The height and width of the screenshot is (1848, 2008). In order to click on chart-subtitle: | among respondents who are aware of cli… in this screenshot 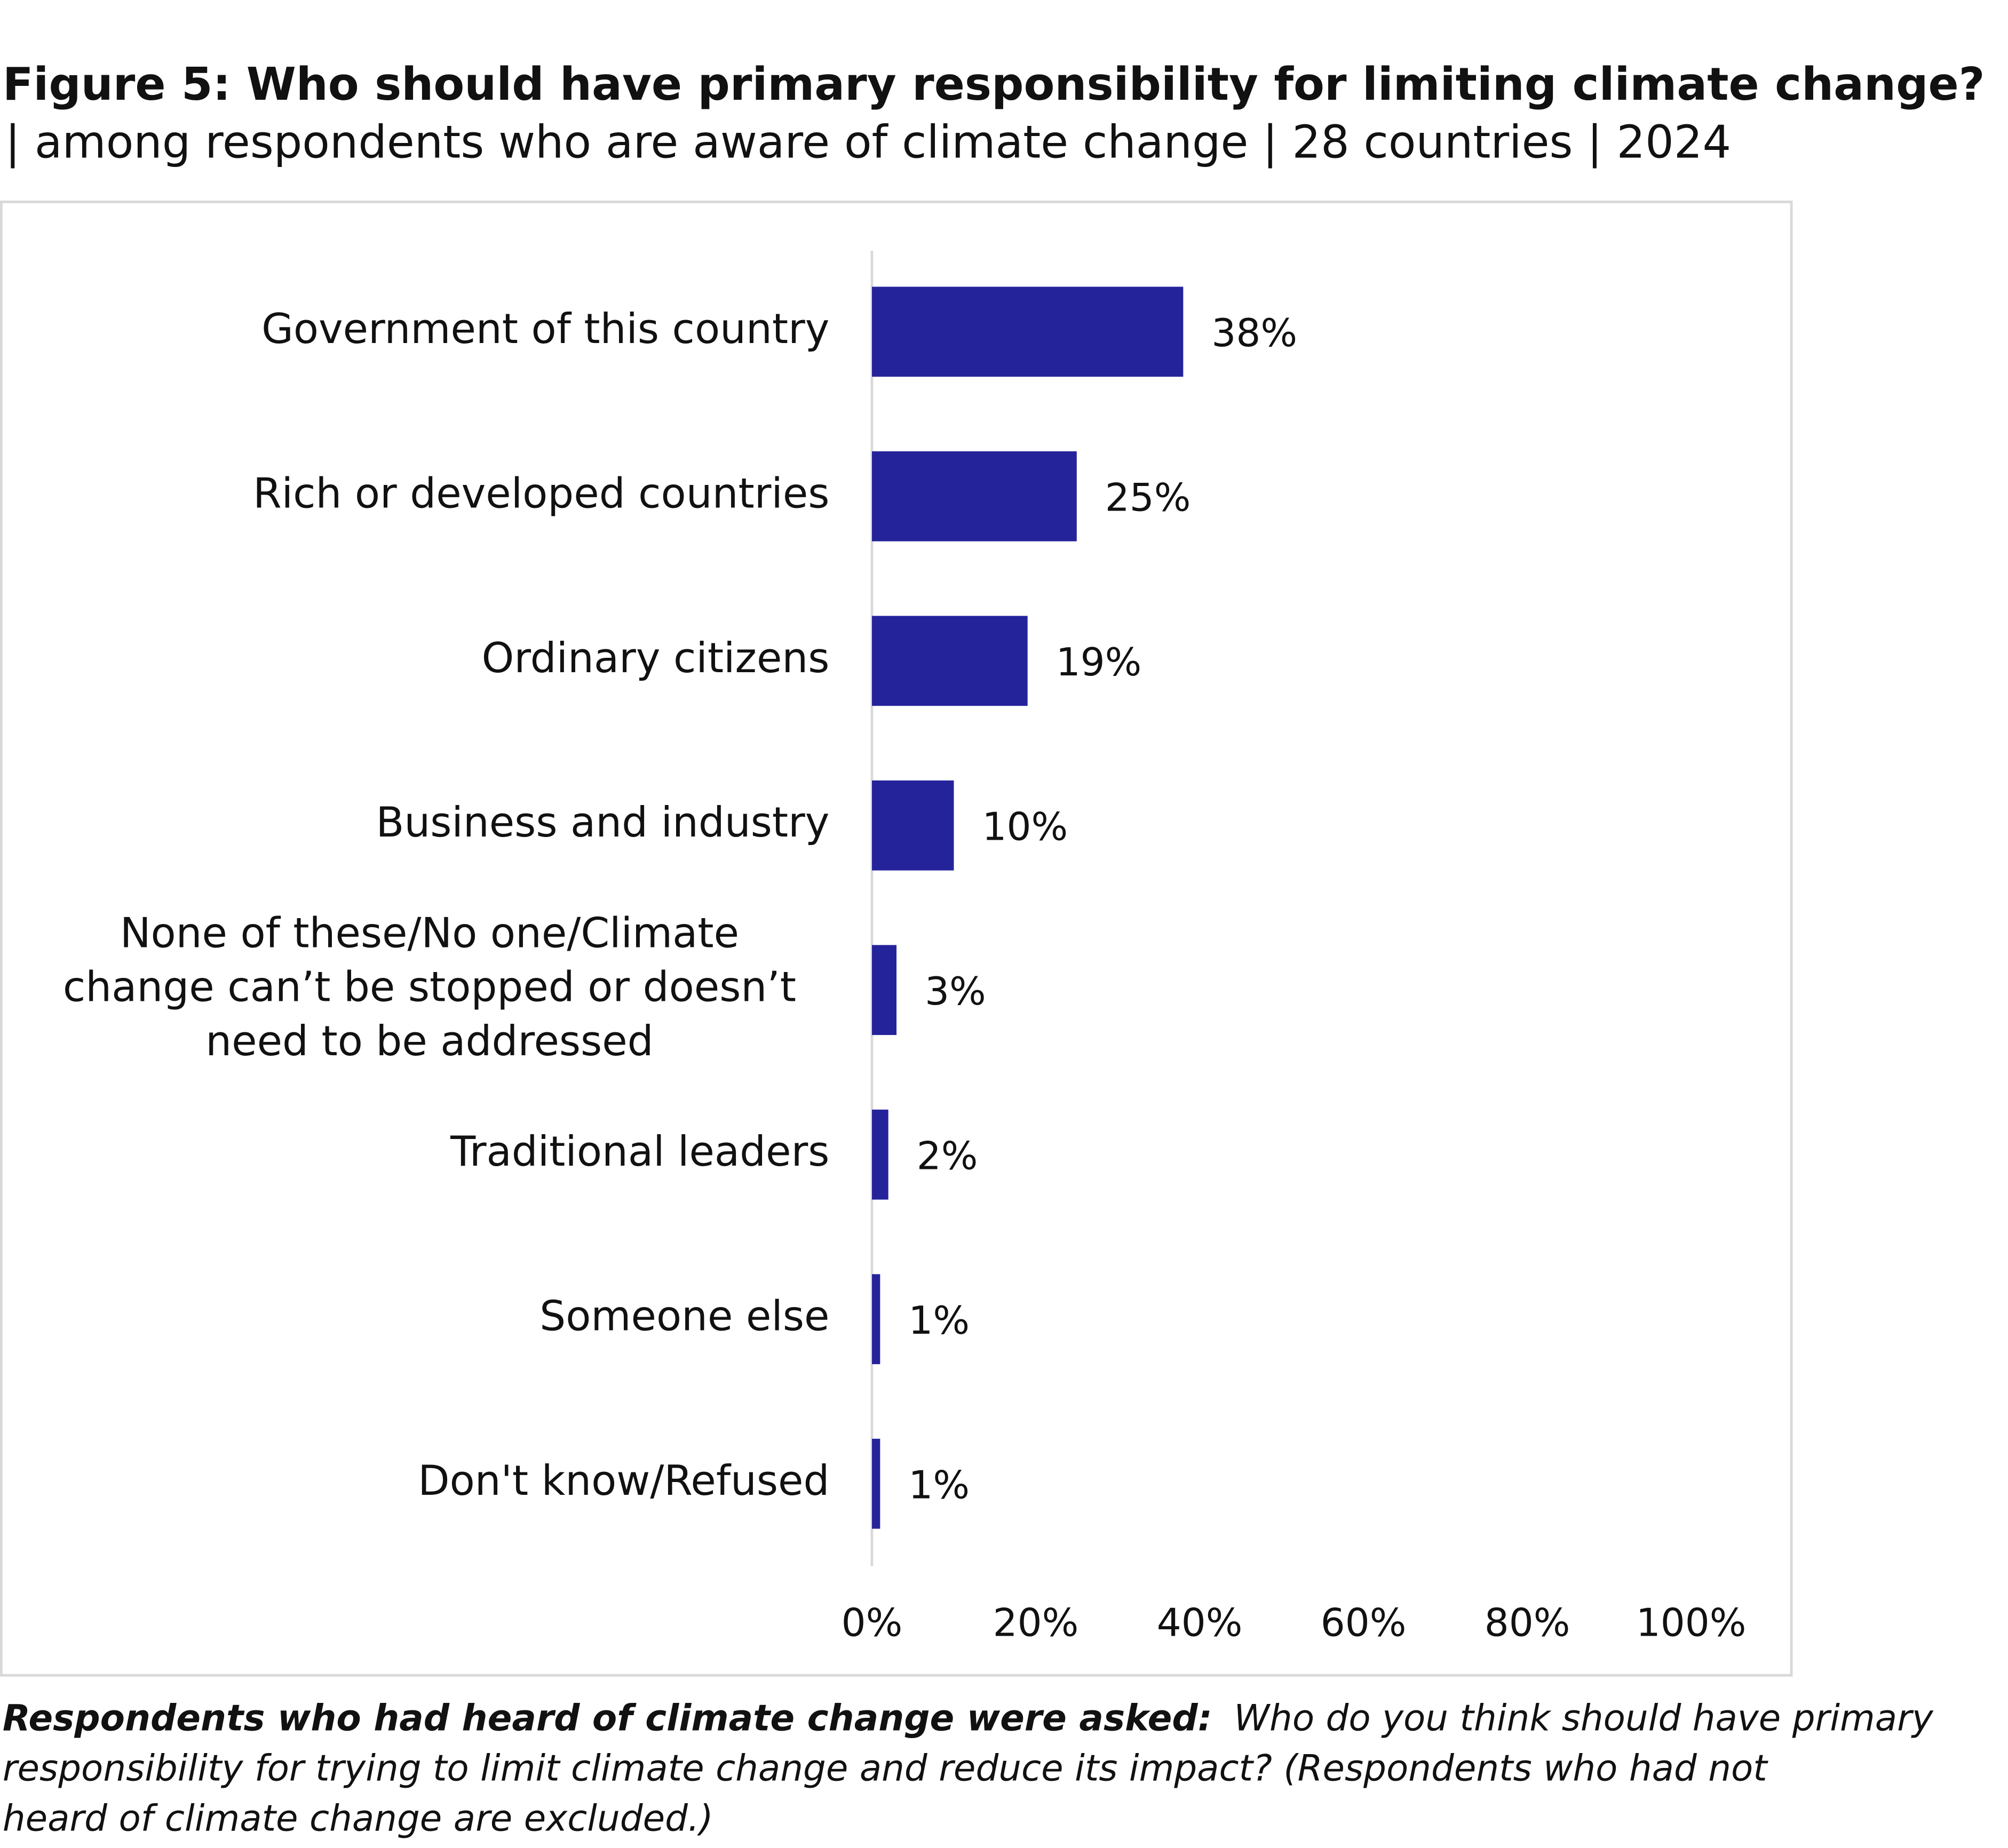, I will do `click(869, 142)`.